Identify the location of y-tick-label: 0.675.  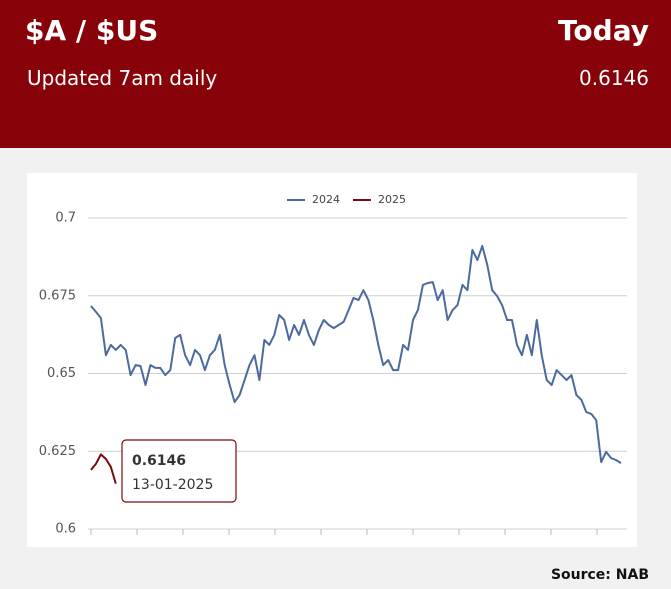
(57, 295).